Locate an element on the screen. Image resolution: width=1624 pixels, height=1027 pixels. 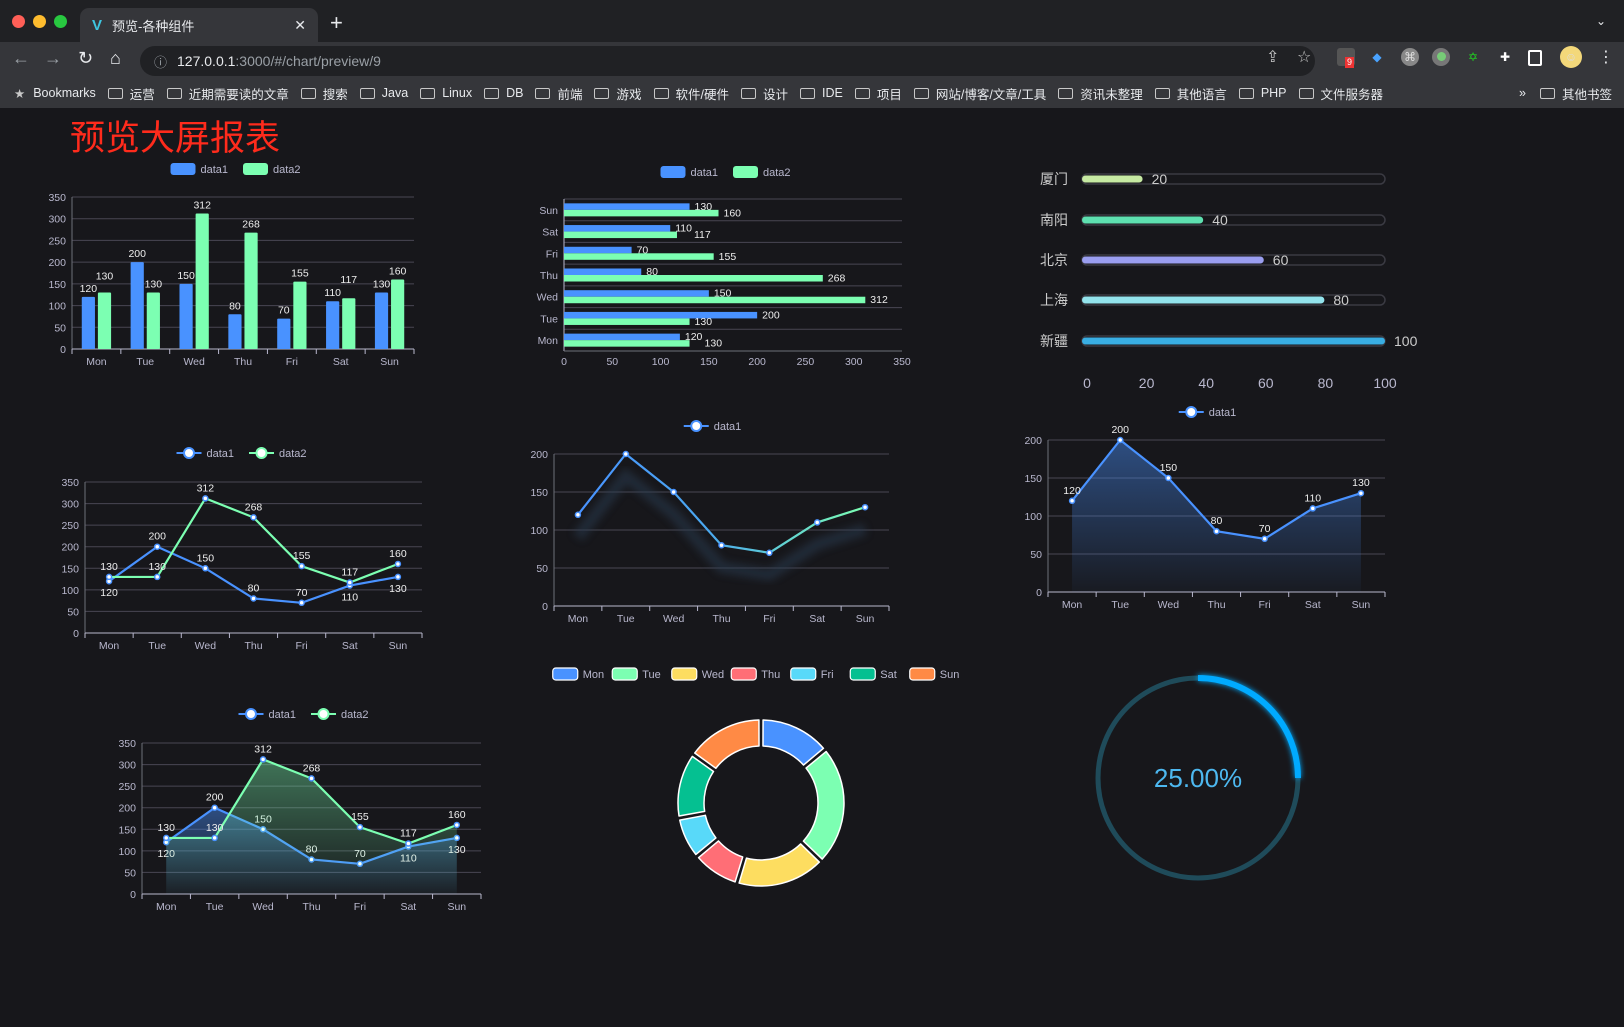
bookmark-item: Java is located at coordinates (383, 93).